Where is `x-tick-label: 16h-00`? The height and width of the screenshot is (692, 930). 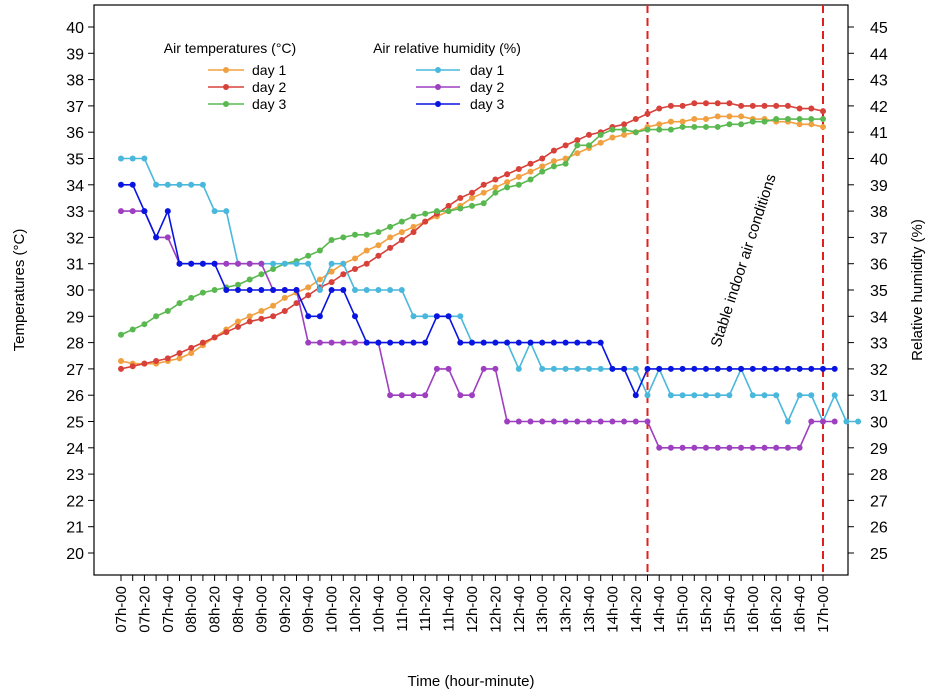 x-tick-label: 16h-00 is located at coordinates (753, 609).